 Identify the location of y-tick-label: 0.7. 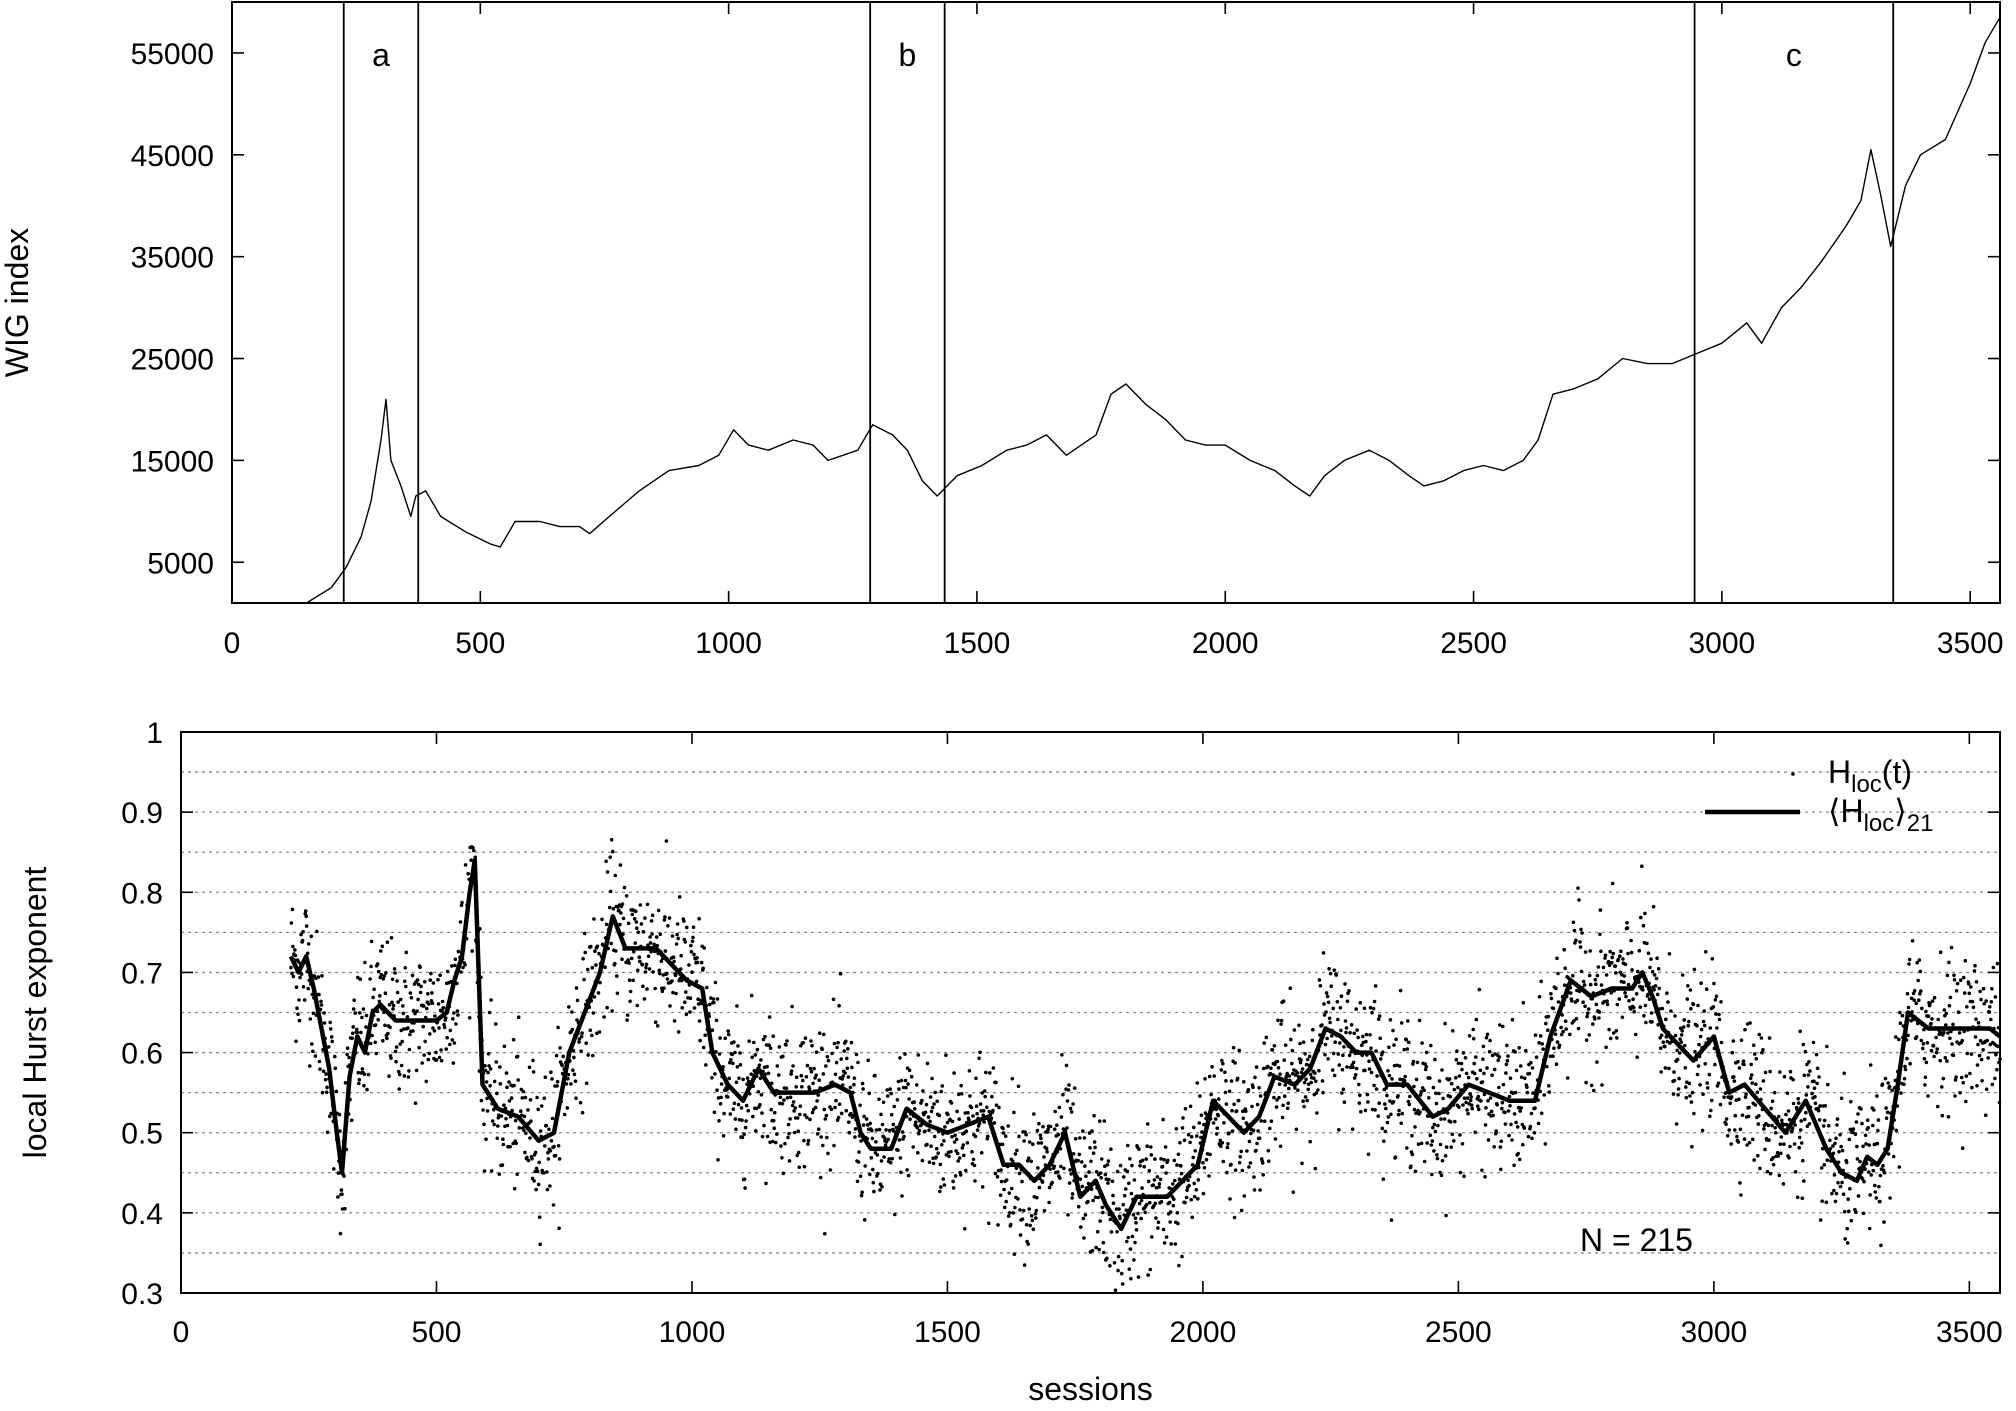
(142, 973).